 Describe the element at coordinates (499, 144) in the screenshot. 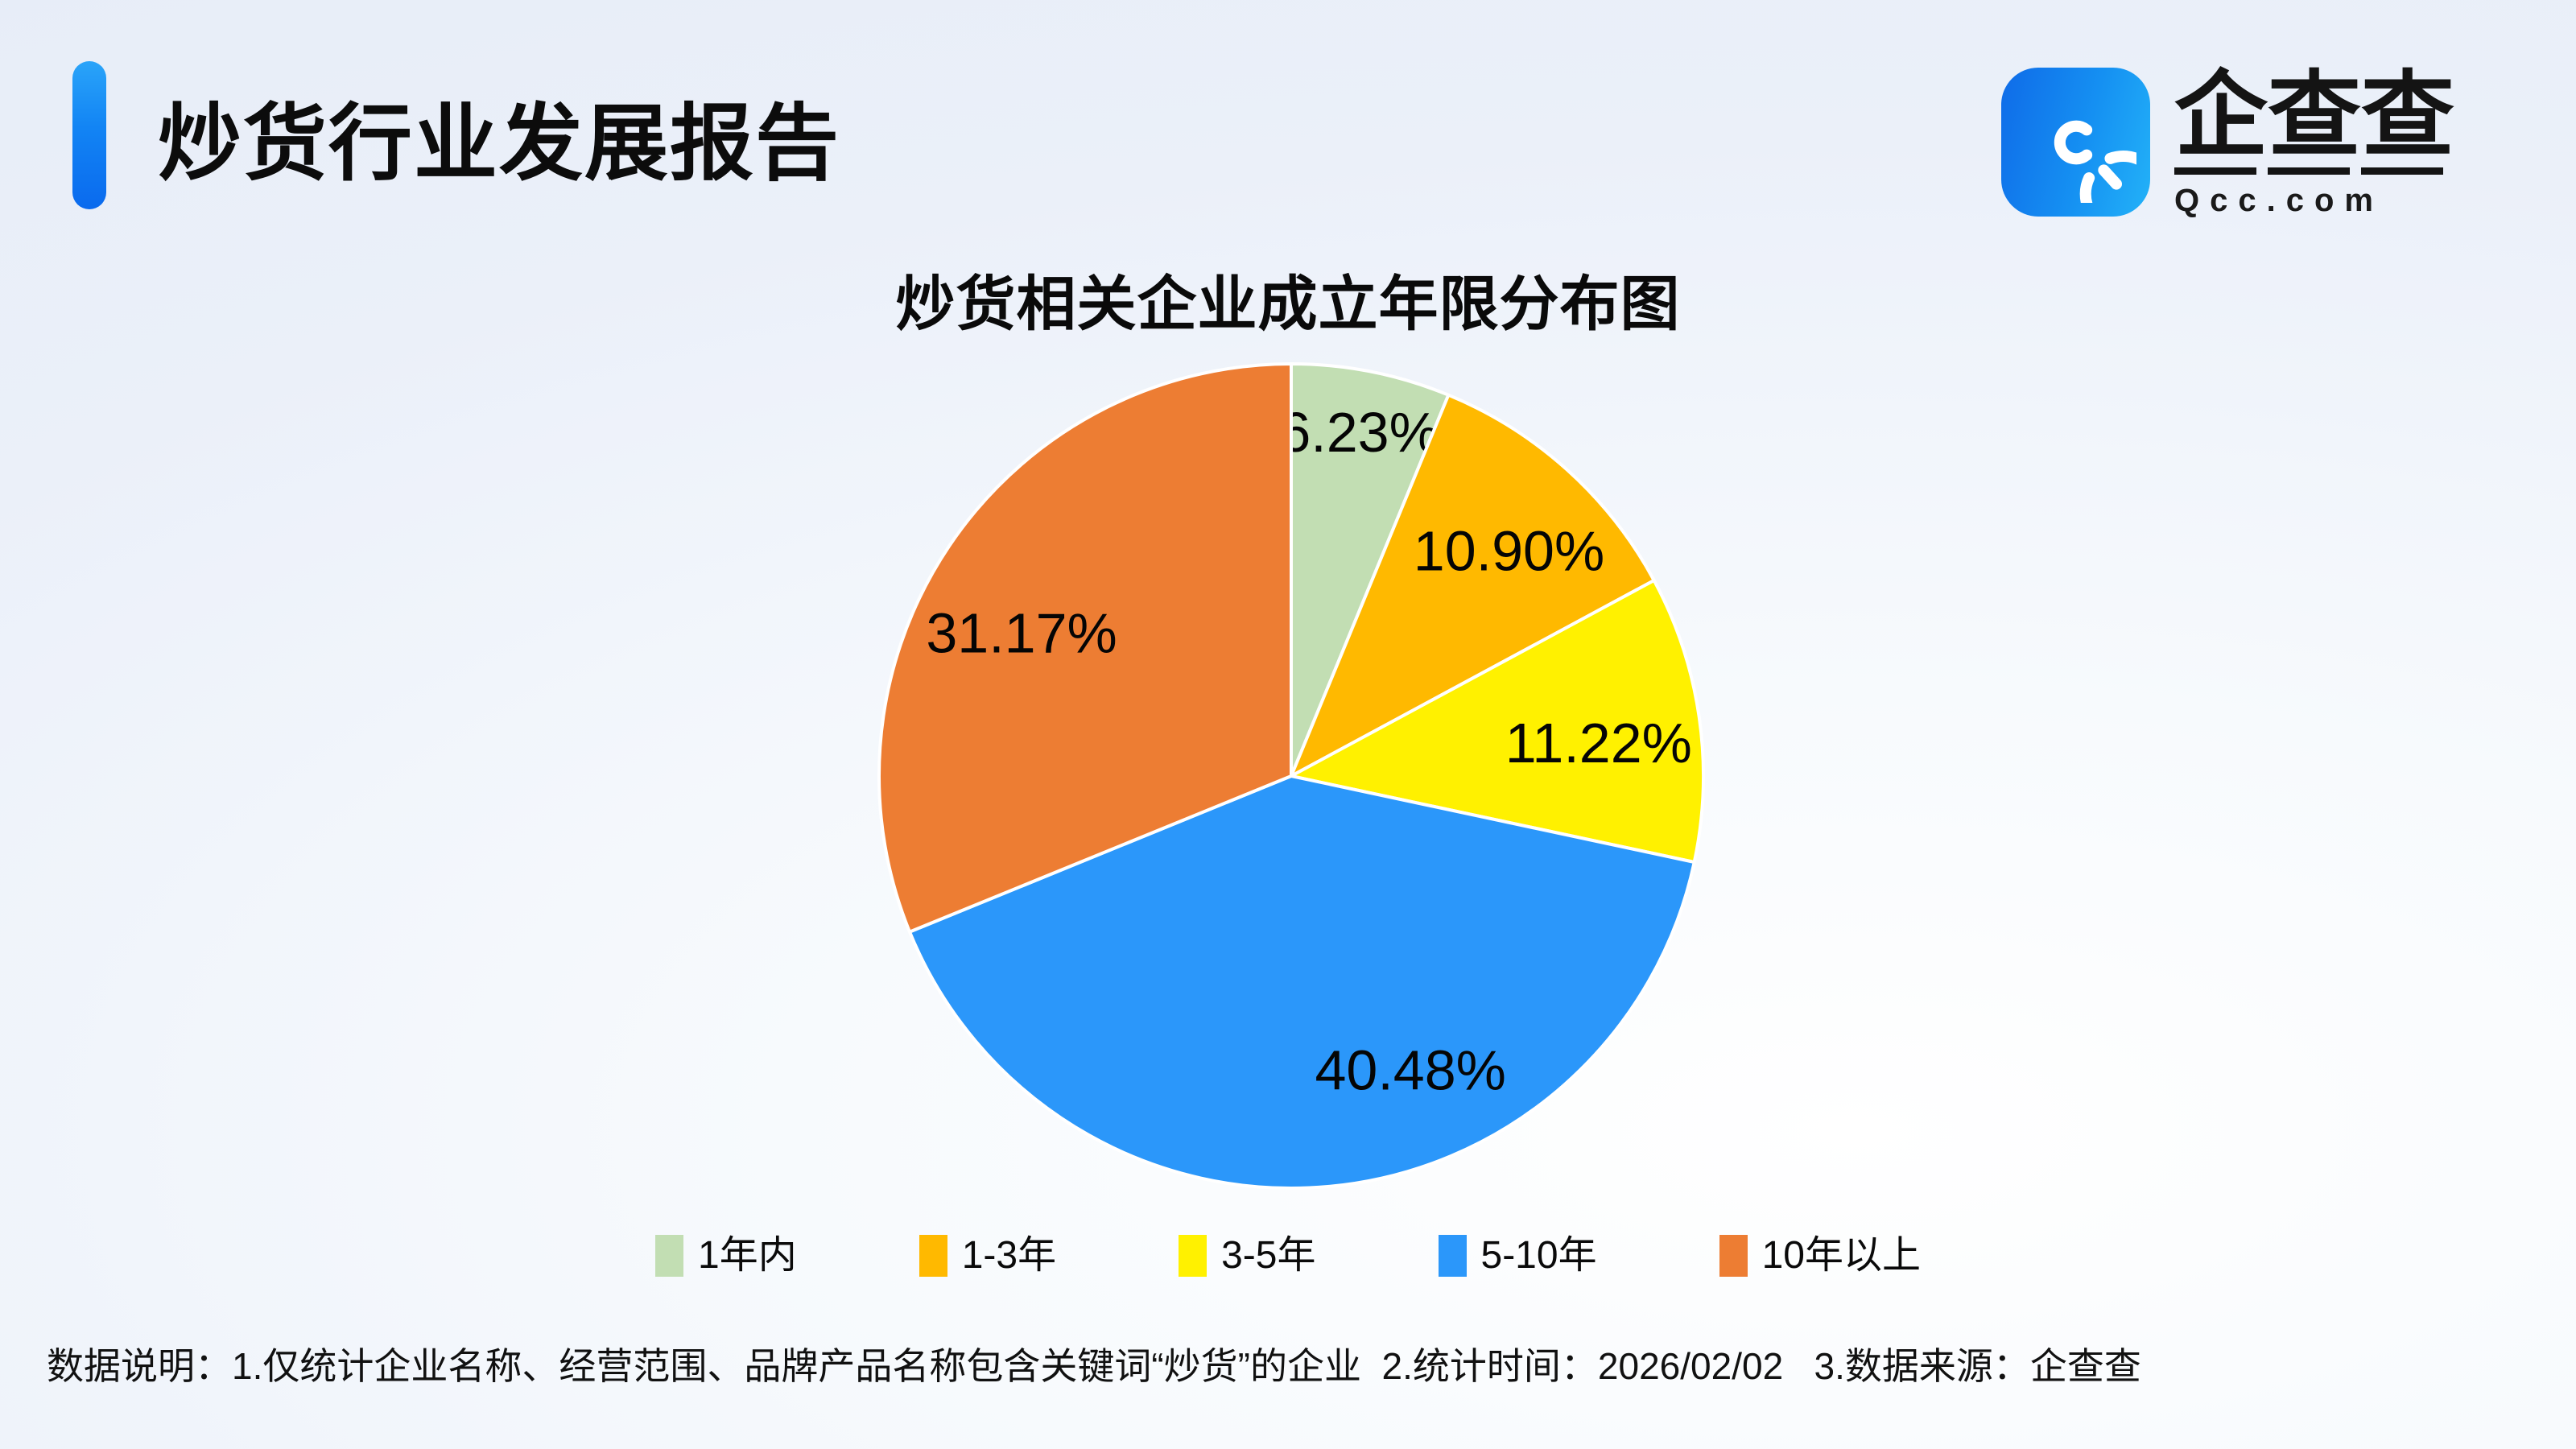

I see `report-title: 炒货行业发展报告` at that location.